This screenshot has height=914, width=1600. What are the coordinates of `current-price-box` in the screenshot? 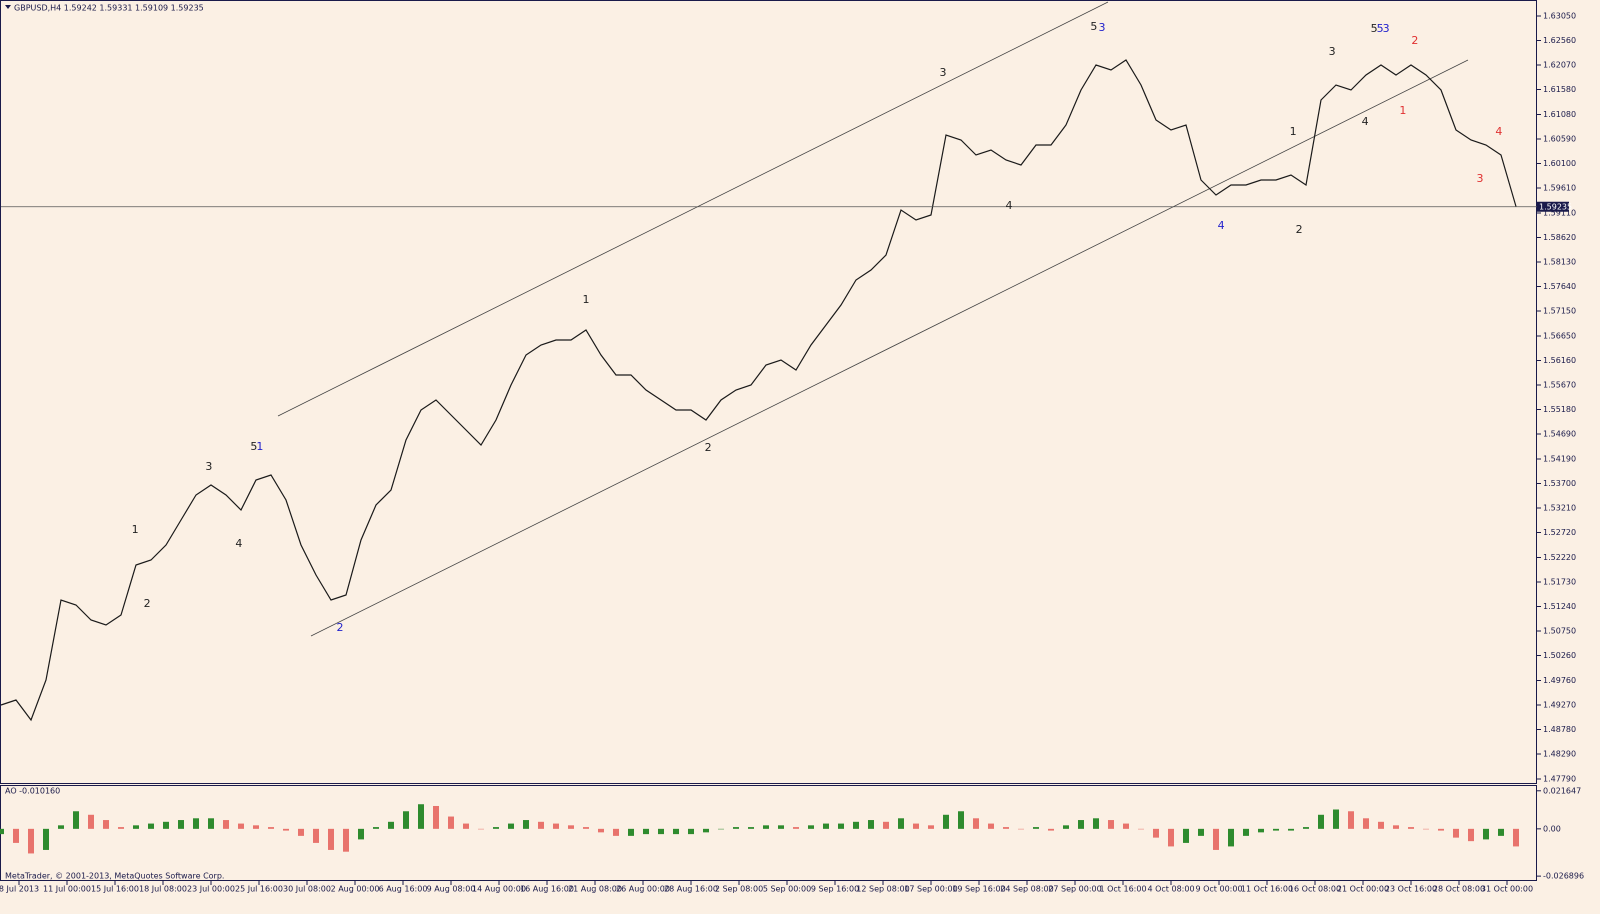 It's located at (1553, 206).